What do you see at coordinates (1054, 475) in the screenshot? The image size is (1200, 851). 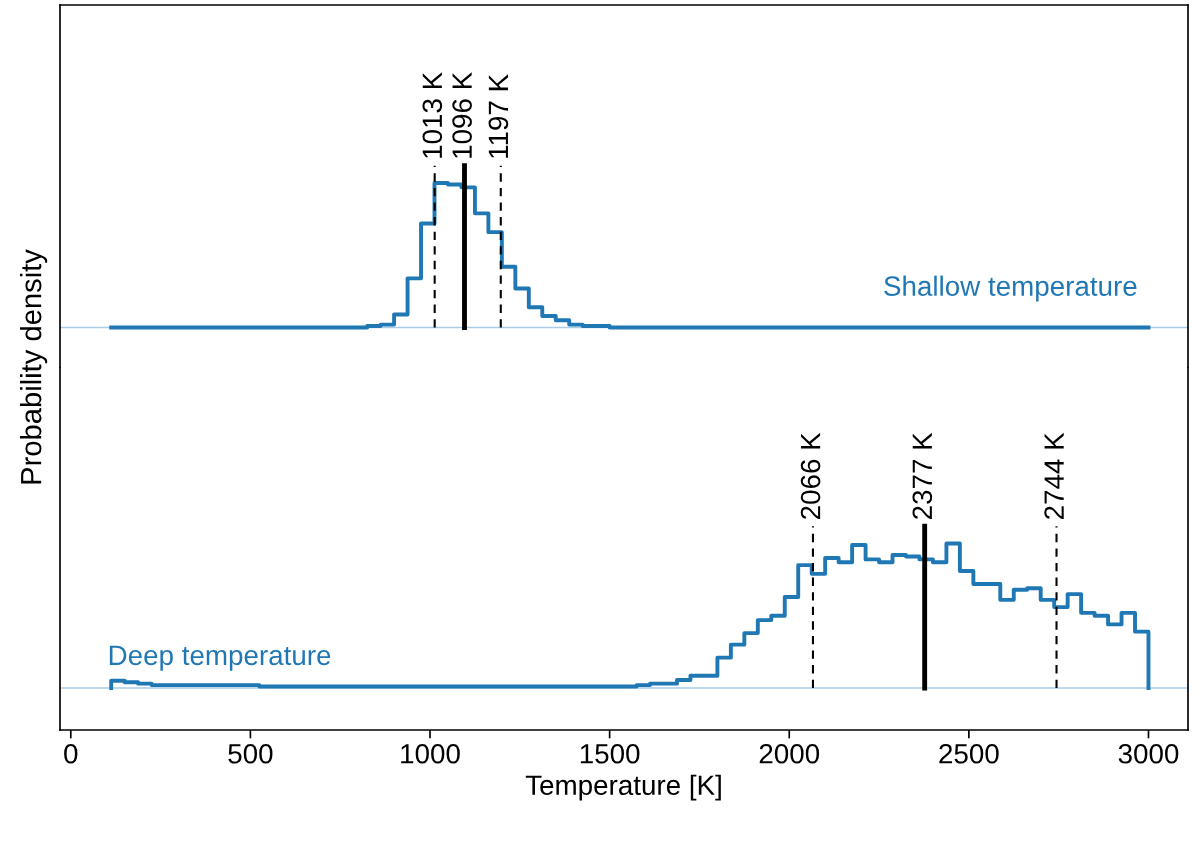 I see `ref-line-label: 2744 K` at bounding box center [1054, 475].